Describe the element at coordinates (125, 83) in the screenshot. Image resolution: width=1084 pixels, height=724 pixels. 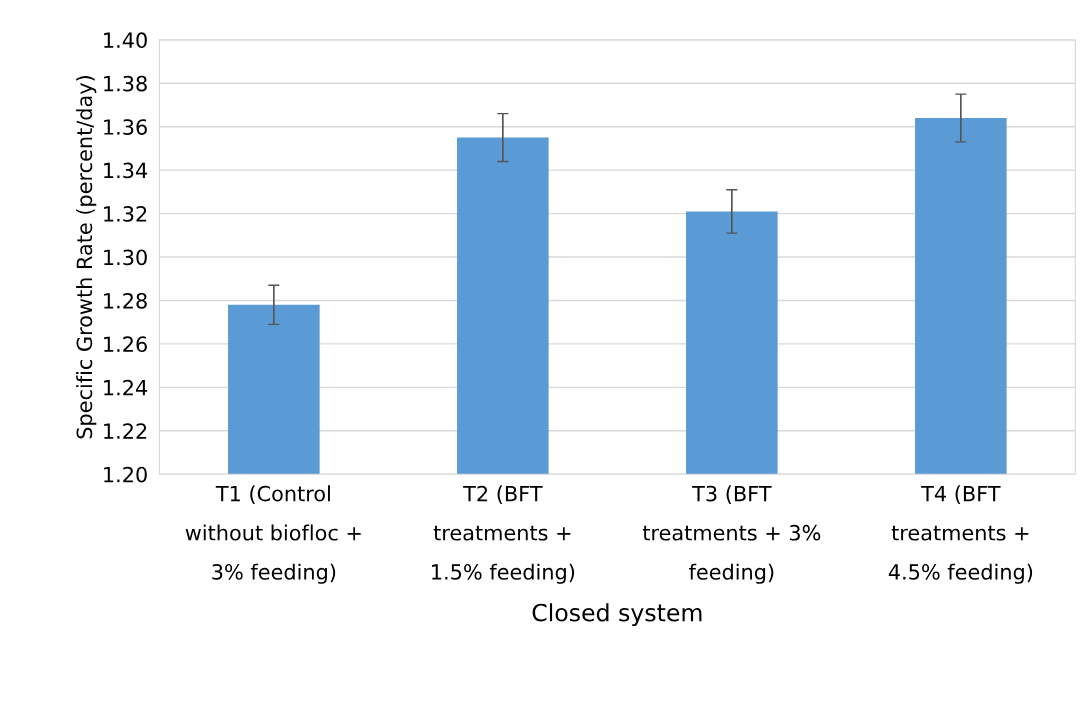
I see `y-tick-label: 1.38` at that location.